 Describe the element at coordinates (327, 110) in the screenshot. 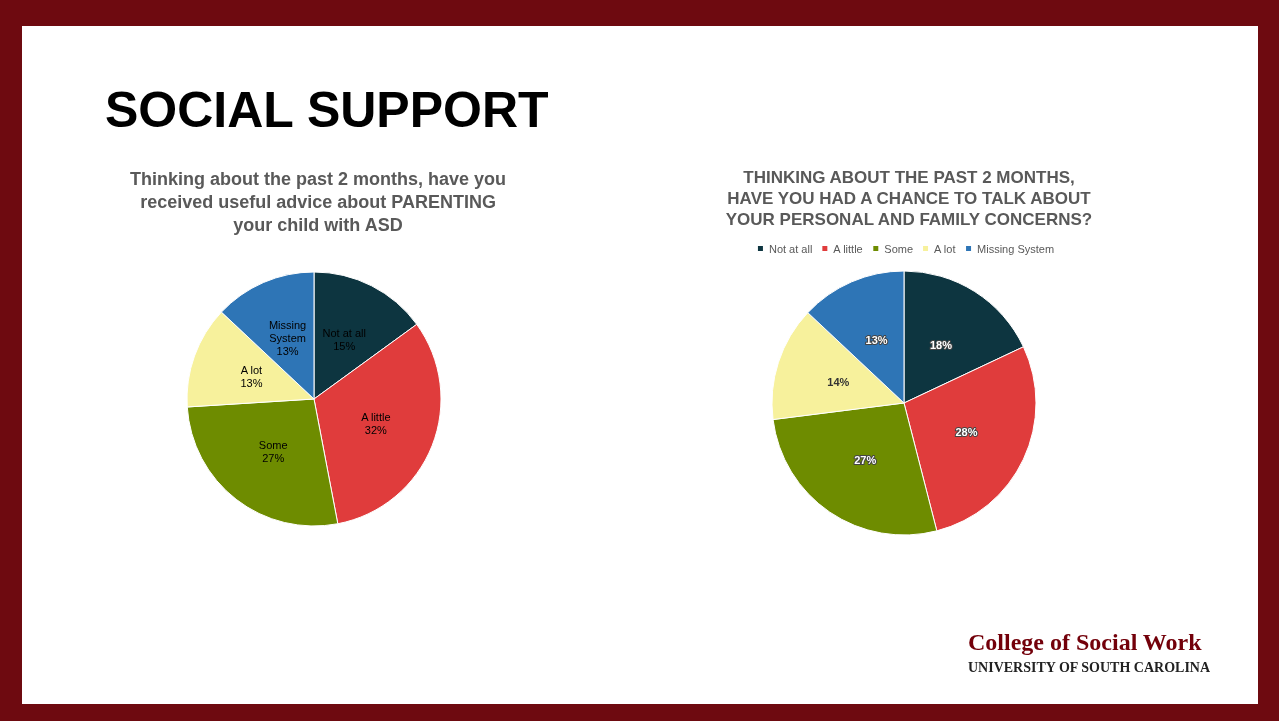

I see `chart-title: SOCIAL SUPPORT` at that location.